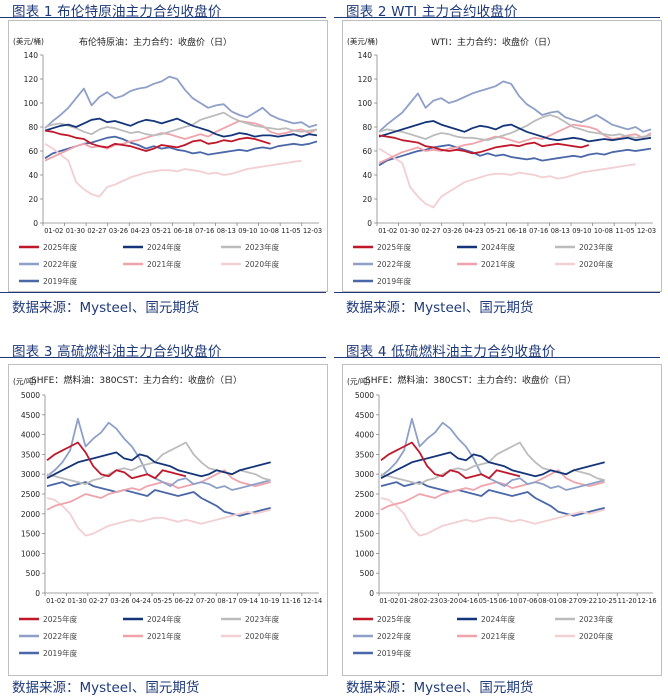  Describe the element at coordinates (624, 231) in the screenshot. I see `x-tick-label: 11-05` at that location.